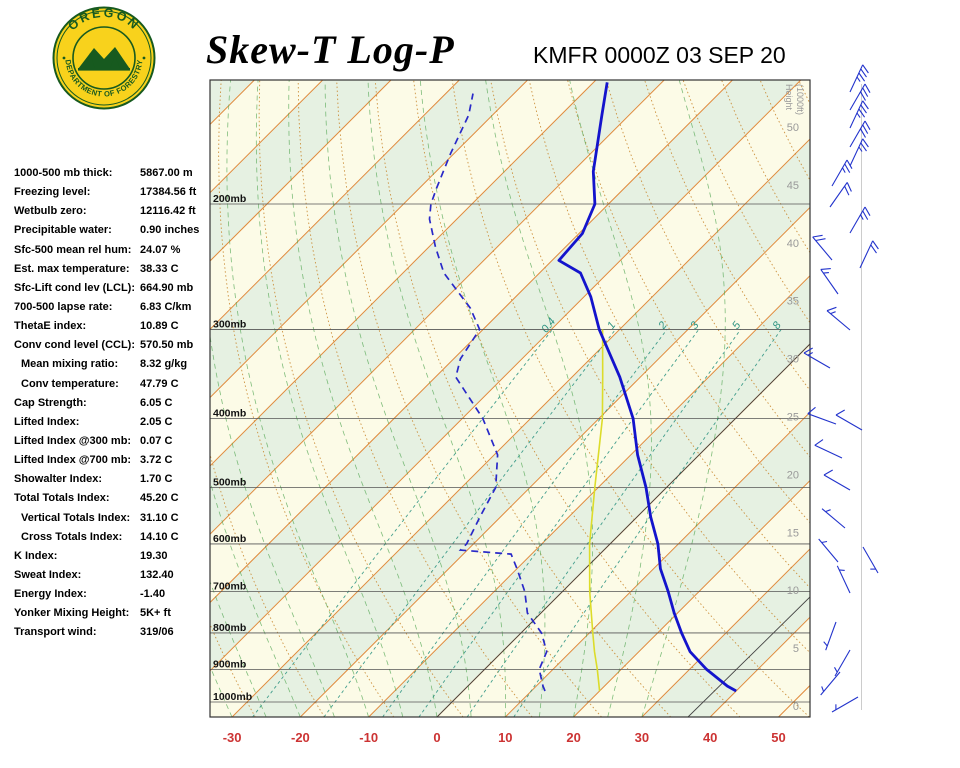  What do you see at coordinates (368, 737) in the screenshot?
I see `temp-axis-label: -10` at bounding box center [368, 737].